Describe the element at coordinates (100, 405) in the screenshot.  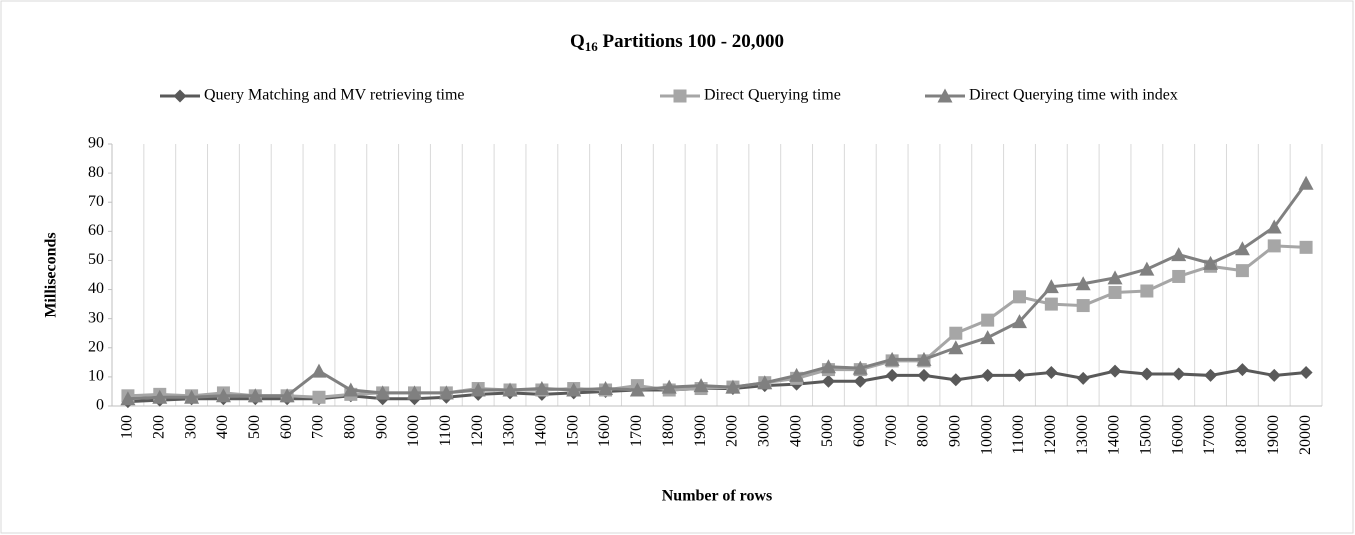
I see `y-tick-label: 0` at that location.